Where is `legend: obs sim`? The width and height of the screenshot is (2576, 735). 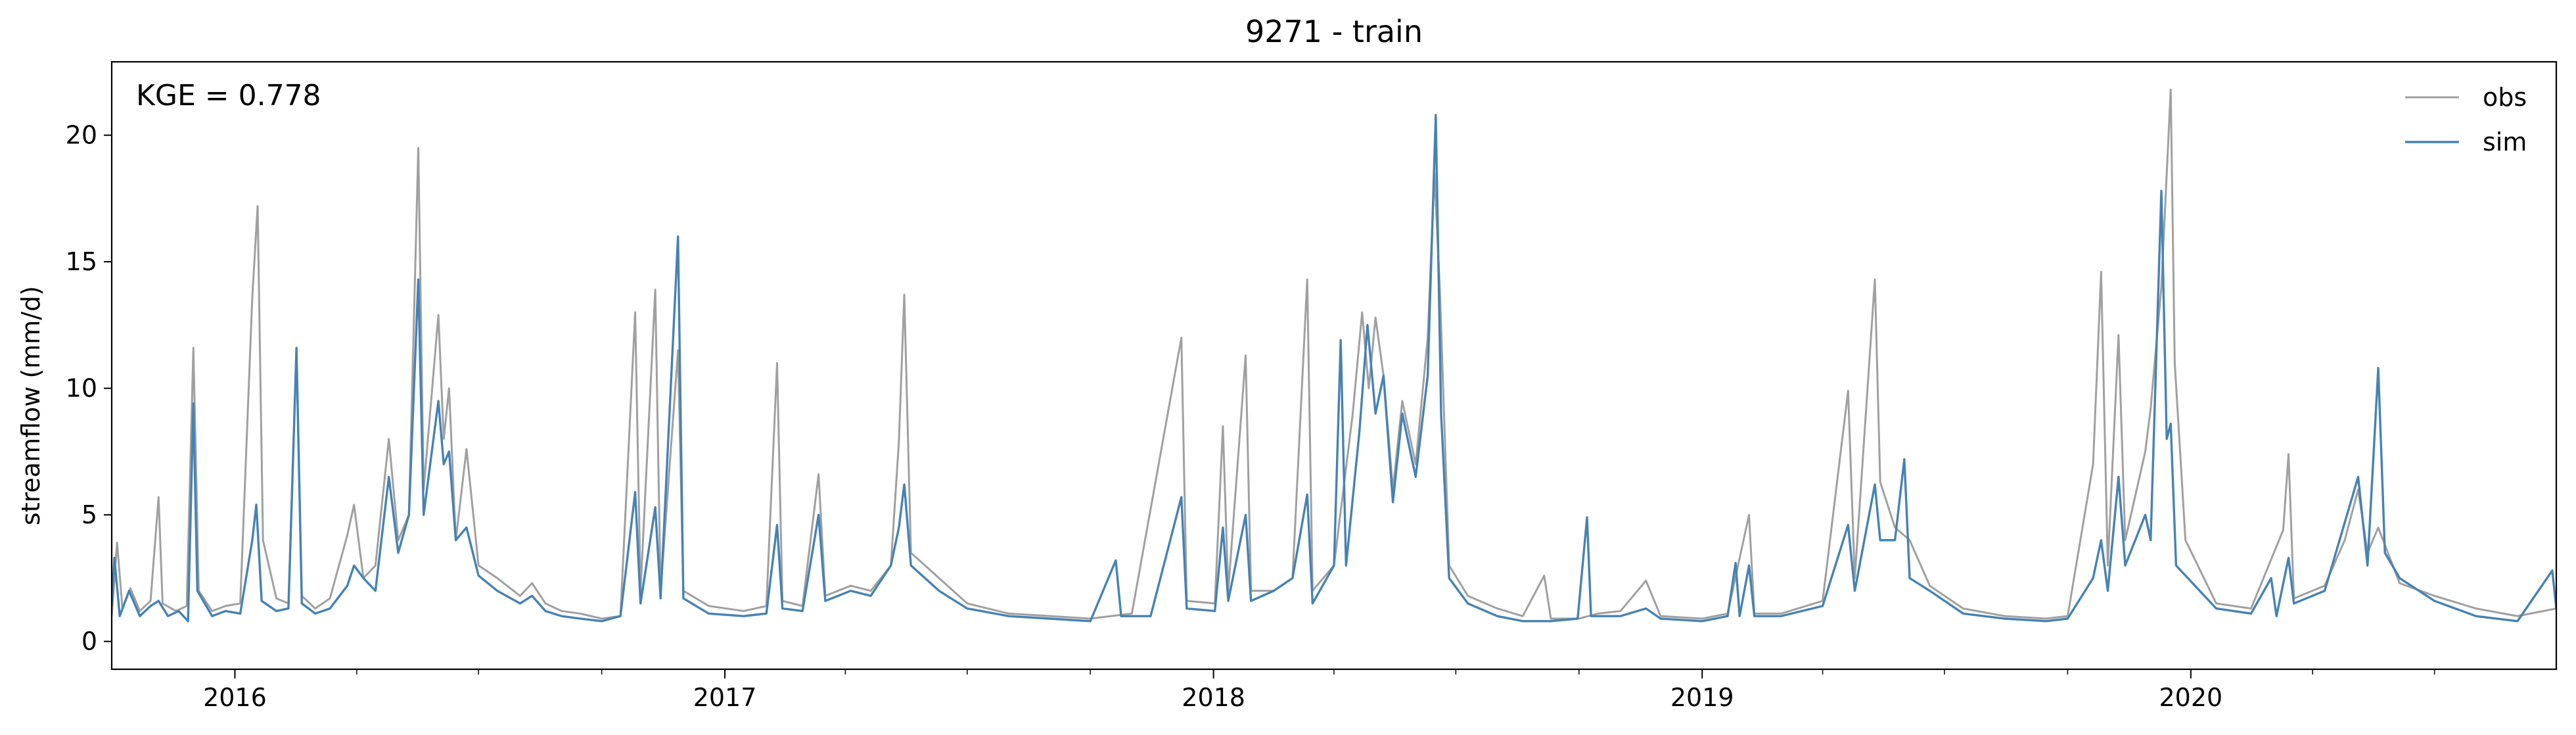 legend: obs sim is located at coordinates (2466, 119).